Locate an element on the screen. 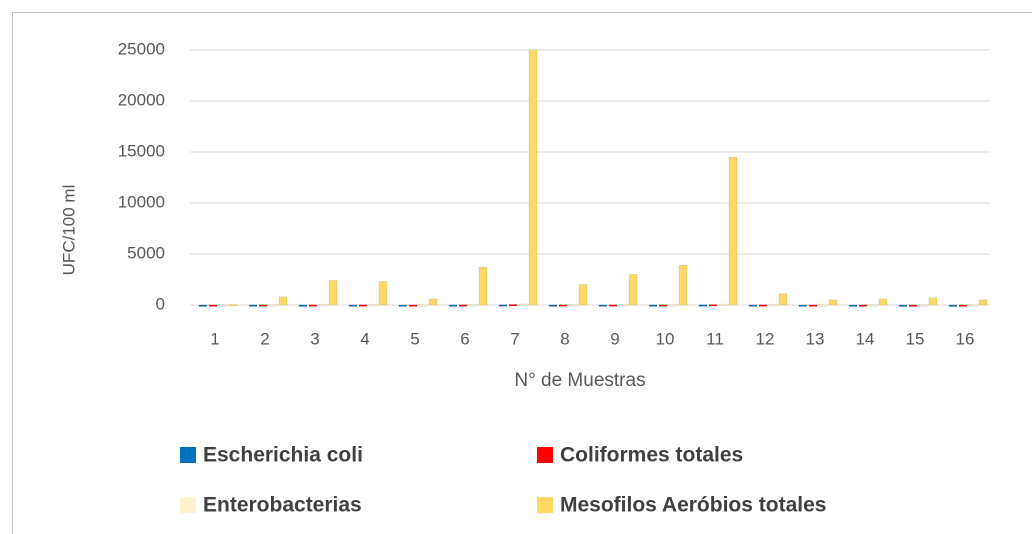  x-tick-label: 15 is located at coordinates (915, 338).